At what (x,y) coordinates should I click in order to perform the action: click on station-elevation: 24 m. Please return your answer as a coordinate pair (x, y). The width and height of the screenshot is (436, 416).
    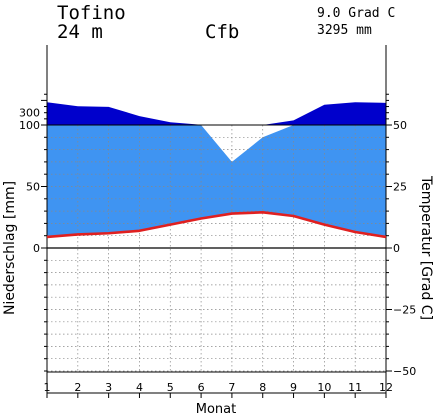
    Looking at the image, I should click on (80, 32).